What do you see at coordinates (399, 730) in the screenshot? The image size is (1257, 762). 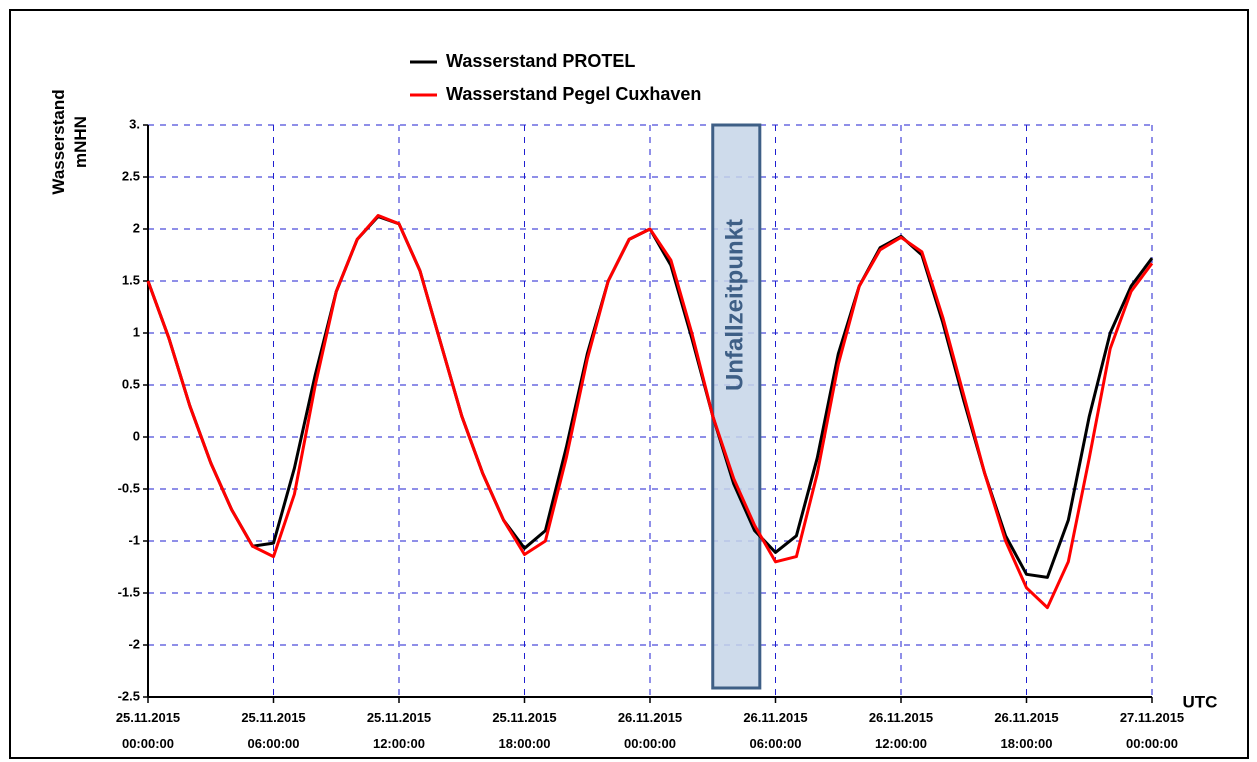 I see `x-tick-label: 25.11.2015 12:00:00` at bounding box center [399, 730].